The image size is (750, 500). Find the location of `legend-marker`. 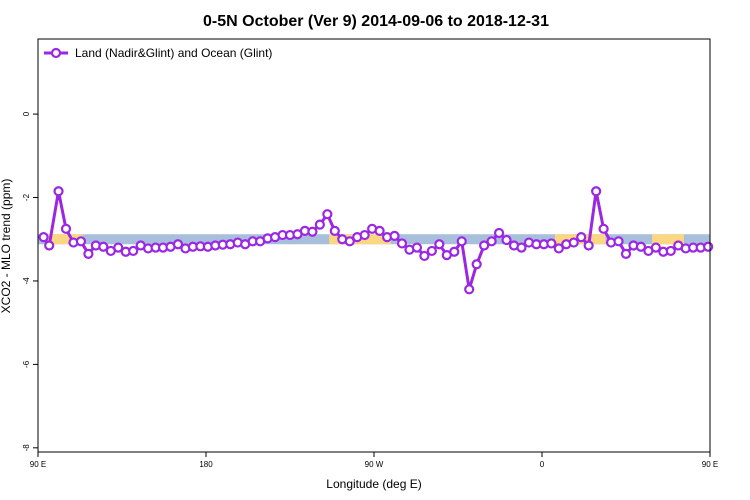

legend-marker is located at coordinates (56, 53).